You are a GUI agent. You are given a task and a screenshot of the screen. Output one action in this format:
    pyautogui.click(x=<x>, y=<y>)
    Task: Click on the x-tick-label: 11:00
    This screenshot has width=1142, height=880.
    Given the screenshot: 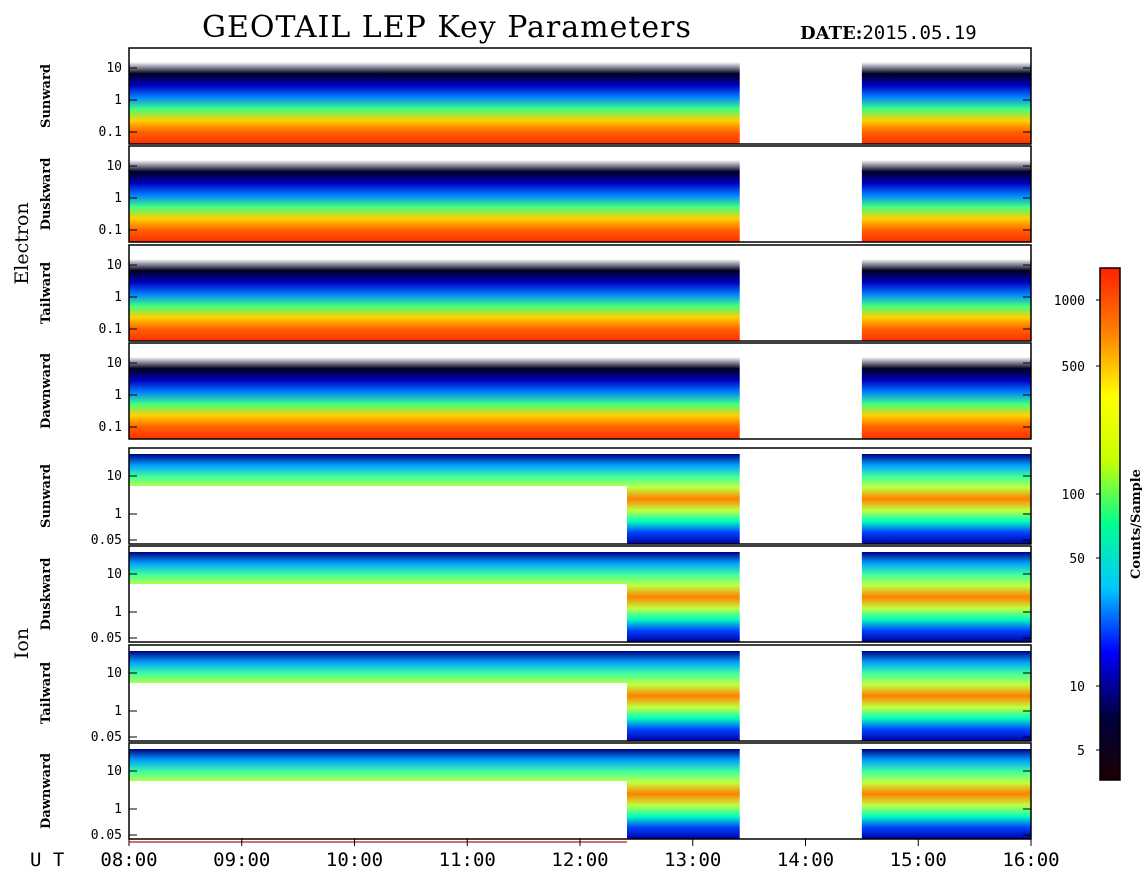 What is the action you would take?
    pyautogui.click(x=467, y=860)
    